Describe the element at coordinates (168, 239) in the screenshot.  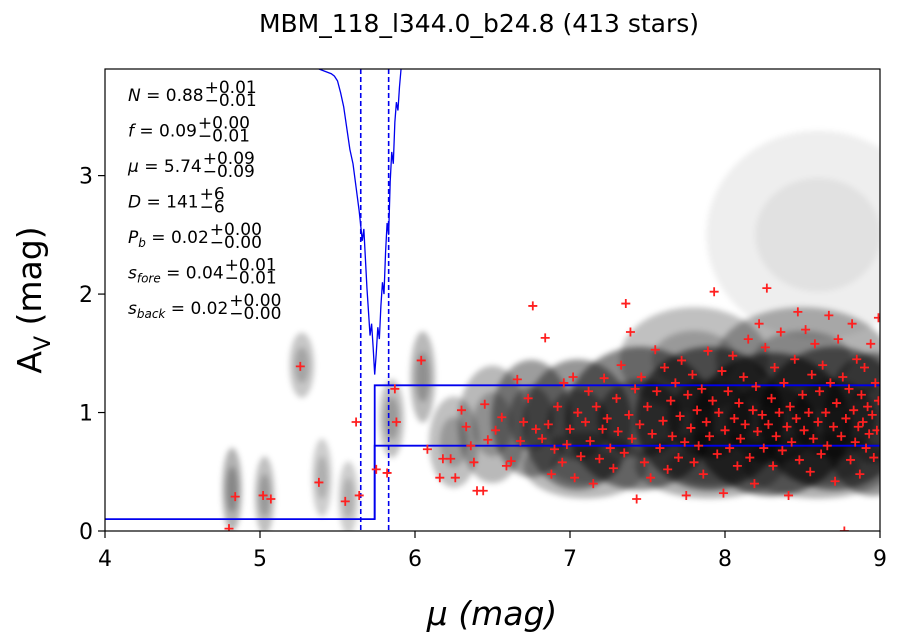
I see `fit-parameter: Pb = 0.02` at that location.